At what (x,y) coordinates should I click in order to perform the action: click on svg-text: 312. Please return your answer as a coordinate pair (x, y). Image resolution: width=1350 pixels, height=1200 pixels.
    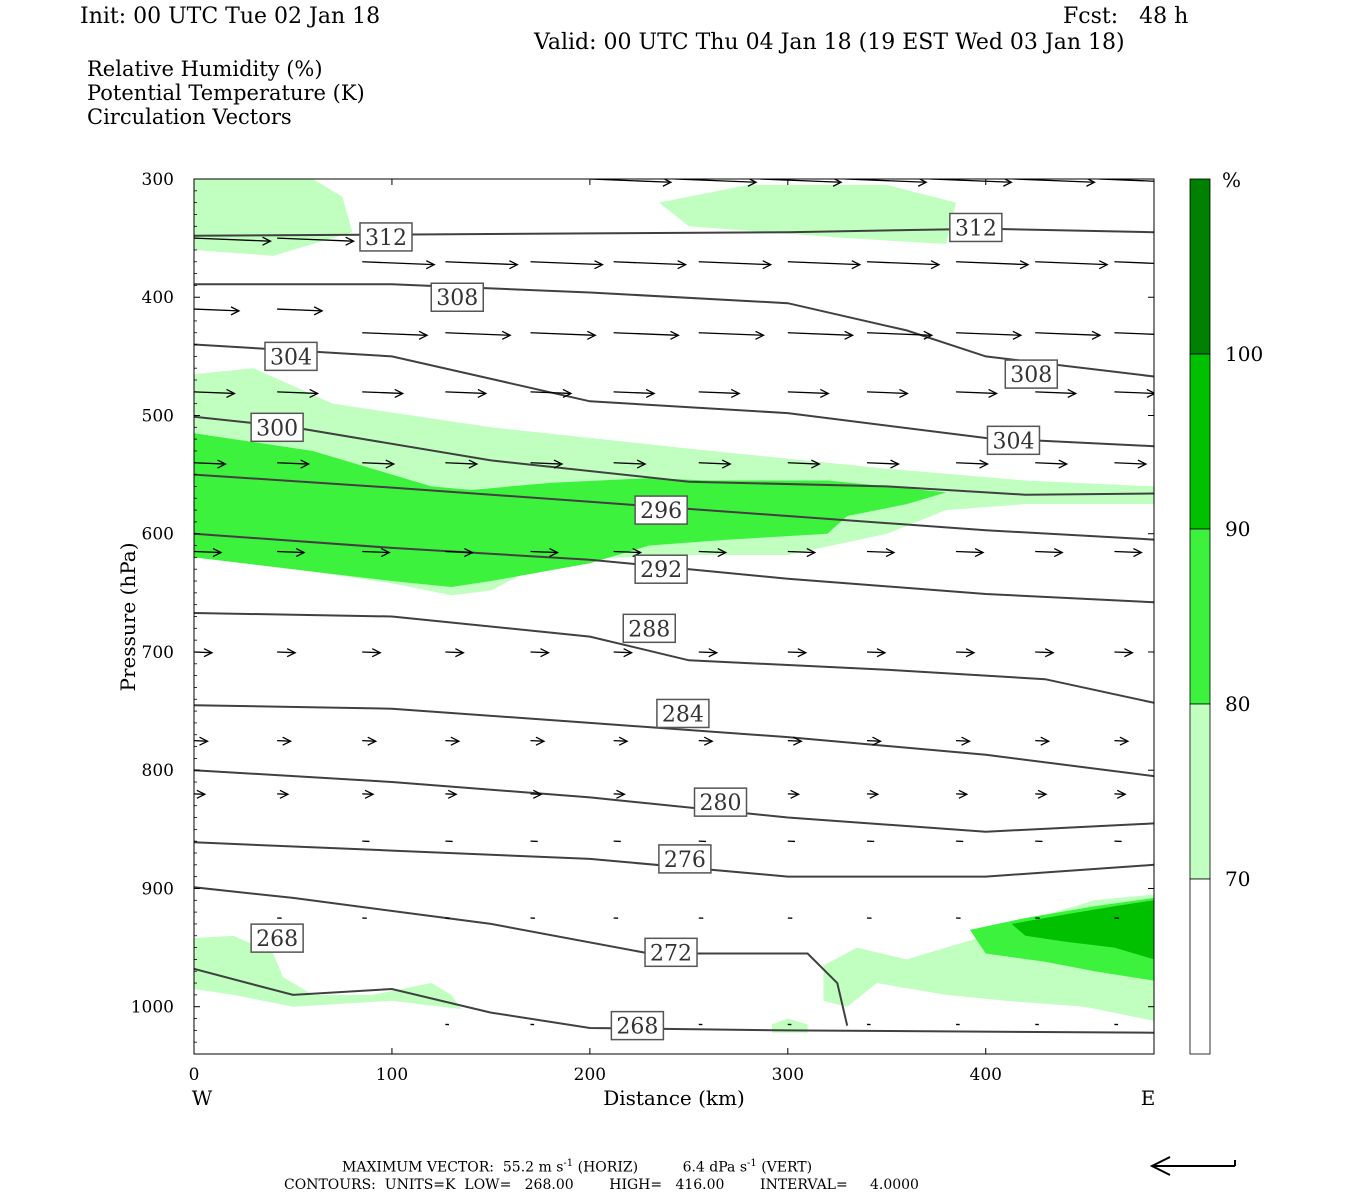
    Looking at the image, I should click on (976, 228).